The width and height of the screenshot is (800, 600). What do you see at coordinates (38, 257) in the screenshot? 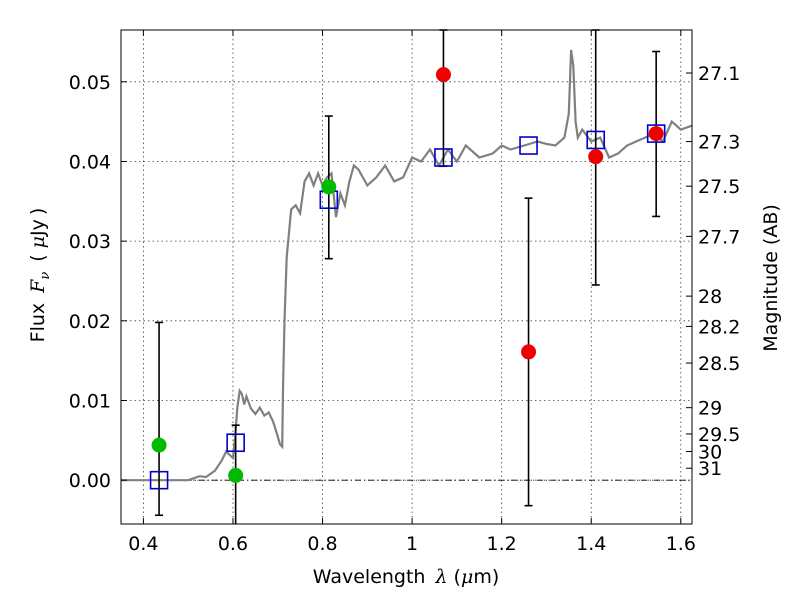
I see `y-axis-unit-open: (` at bounding box center [38, 257].